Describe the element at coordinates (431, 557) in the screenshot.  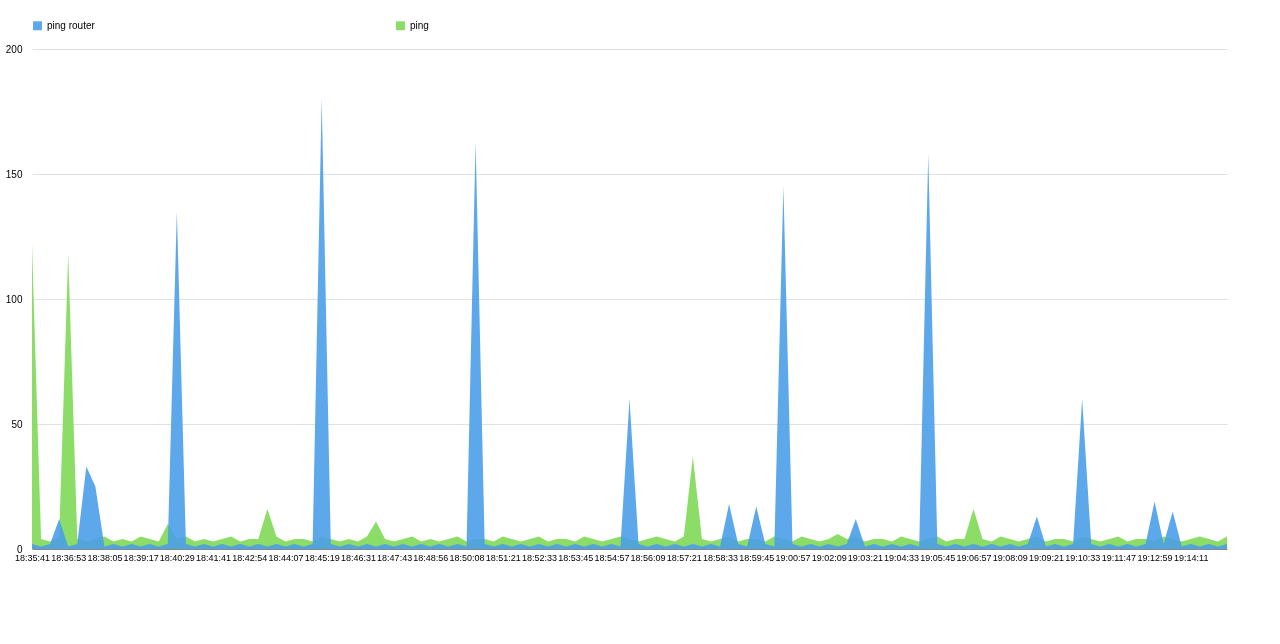
I see `x-tick-label: 18:48:56` at that location.